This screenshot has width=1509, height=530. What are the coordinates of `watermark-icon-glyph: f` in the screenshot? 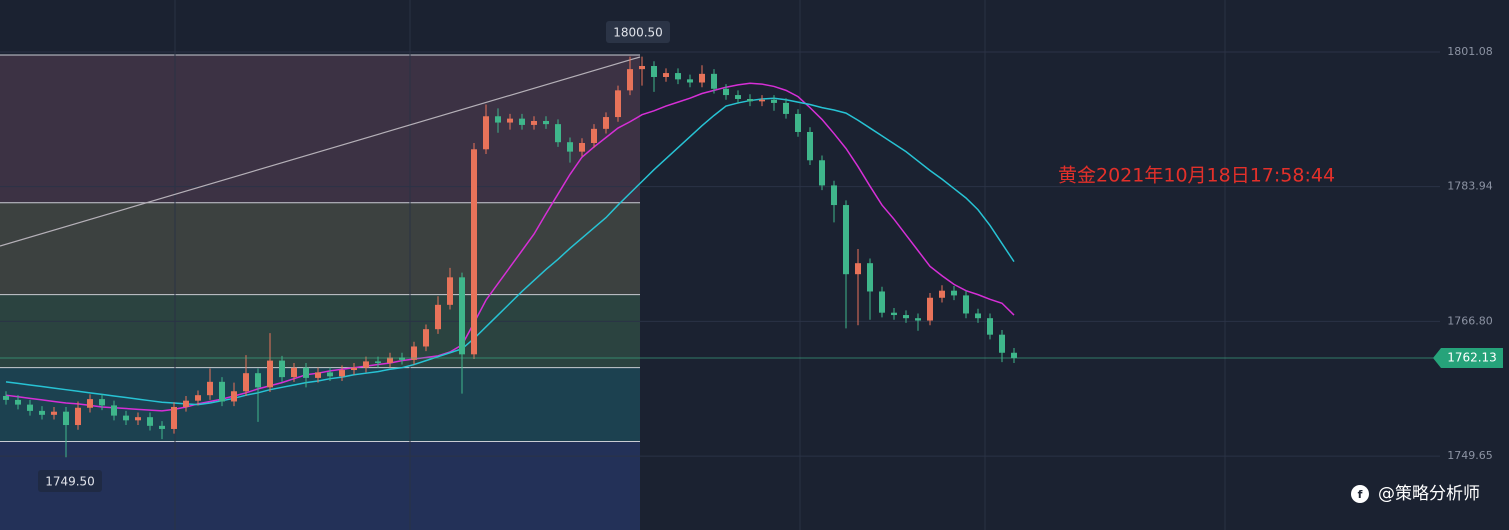 It's located at (1360, 494).